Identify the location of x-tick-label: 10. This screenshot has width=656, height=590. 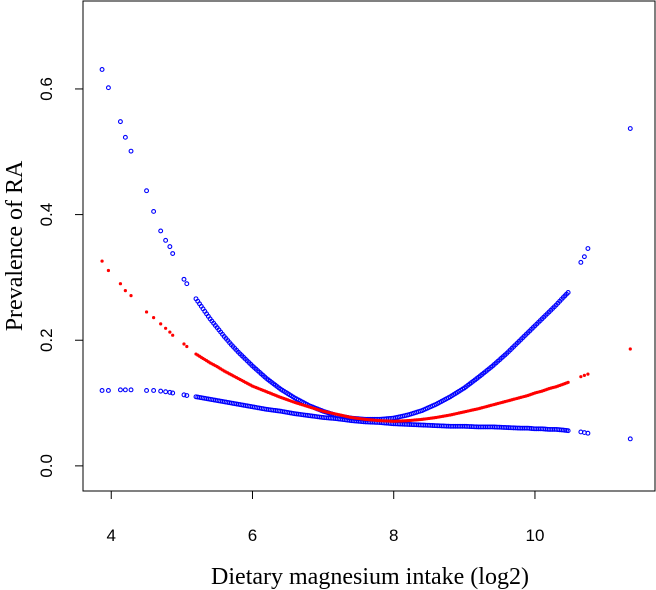
(534, 535).